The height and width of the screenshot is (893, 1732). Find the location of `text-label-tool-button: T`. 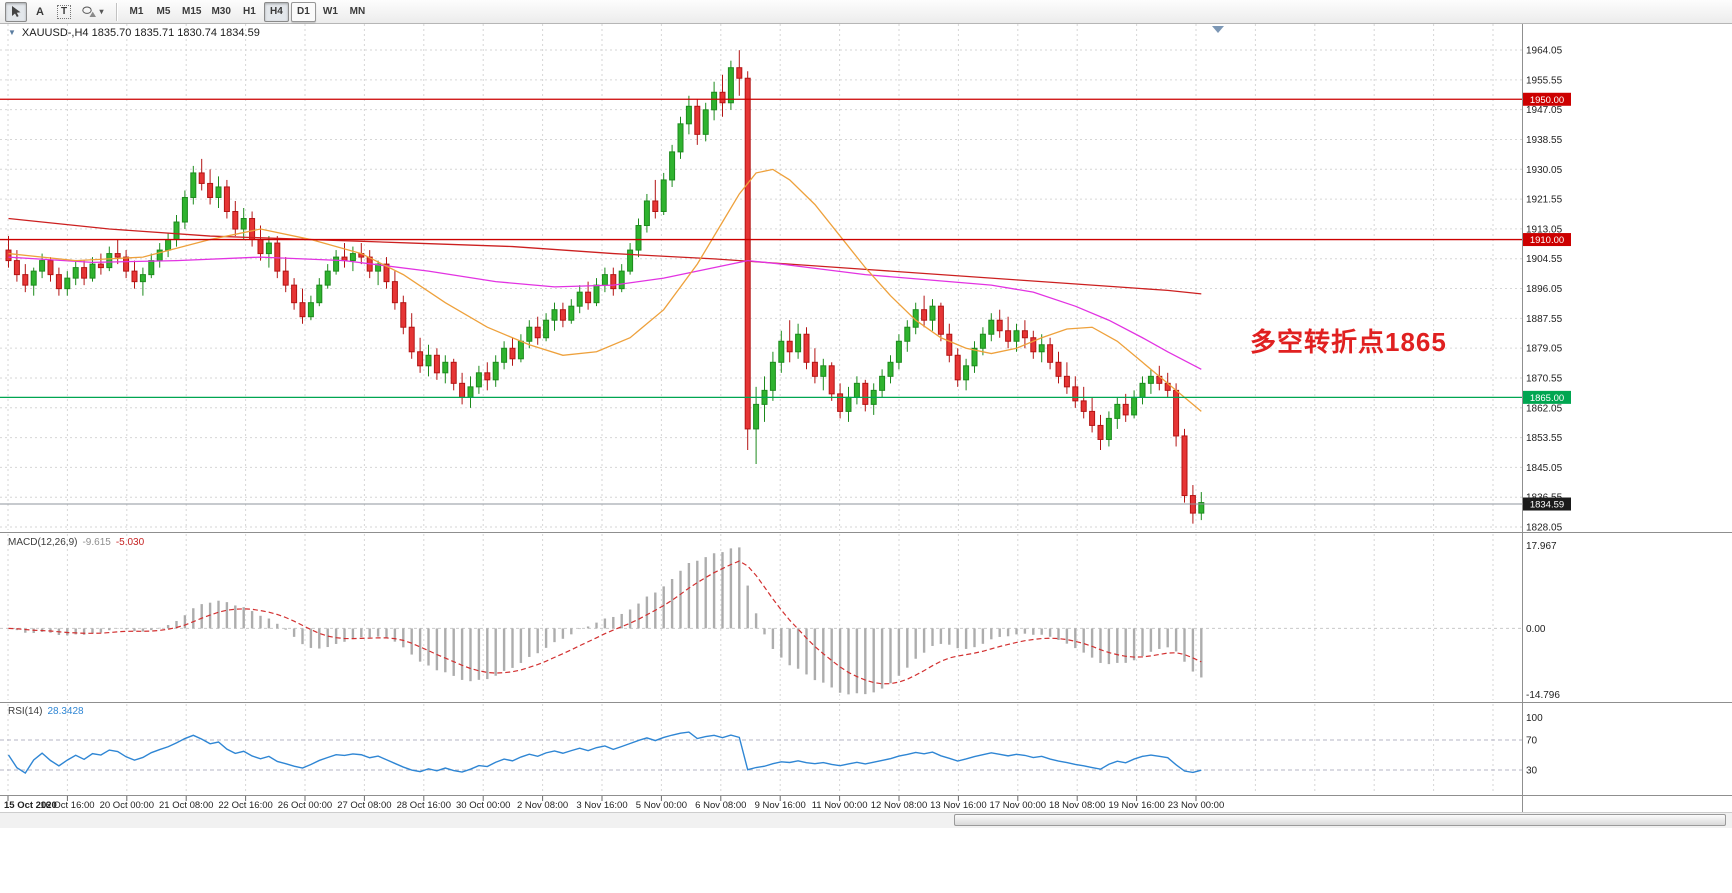

text-label-tool-button: T is located at coordinates (64, 12).